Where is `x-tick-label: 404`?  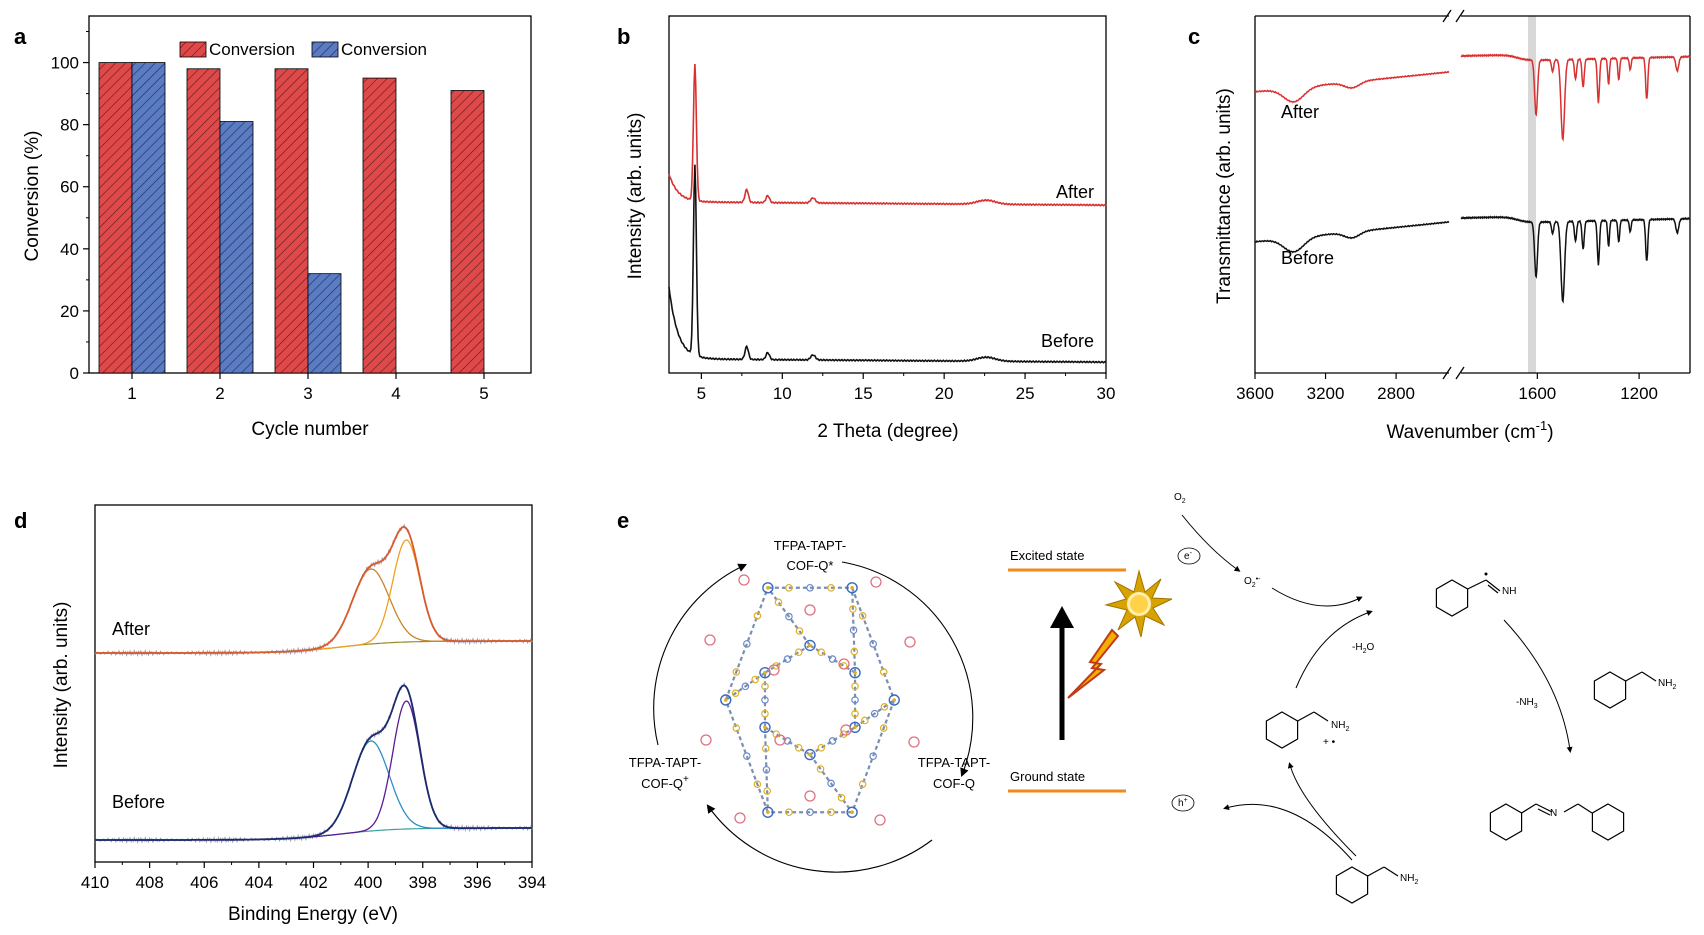
x-tick-label: 404 is located at coordinates (259, 882).